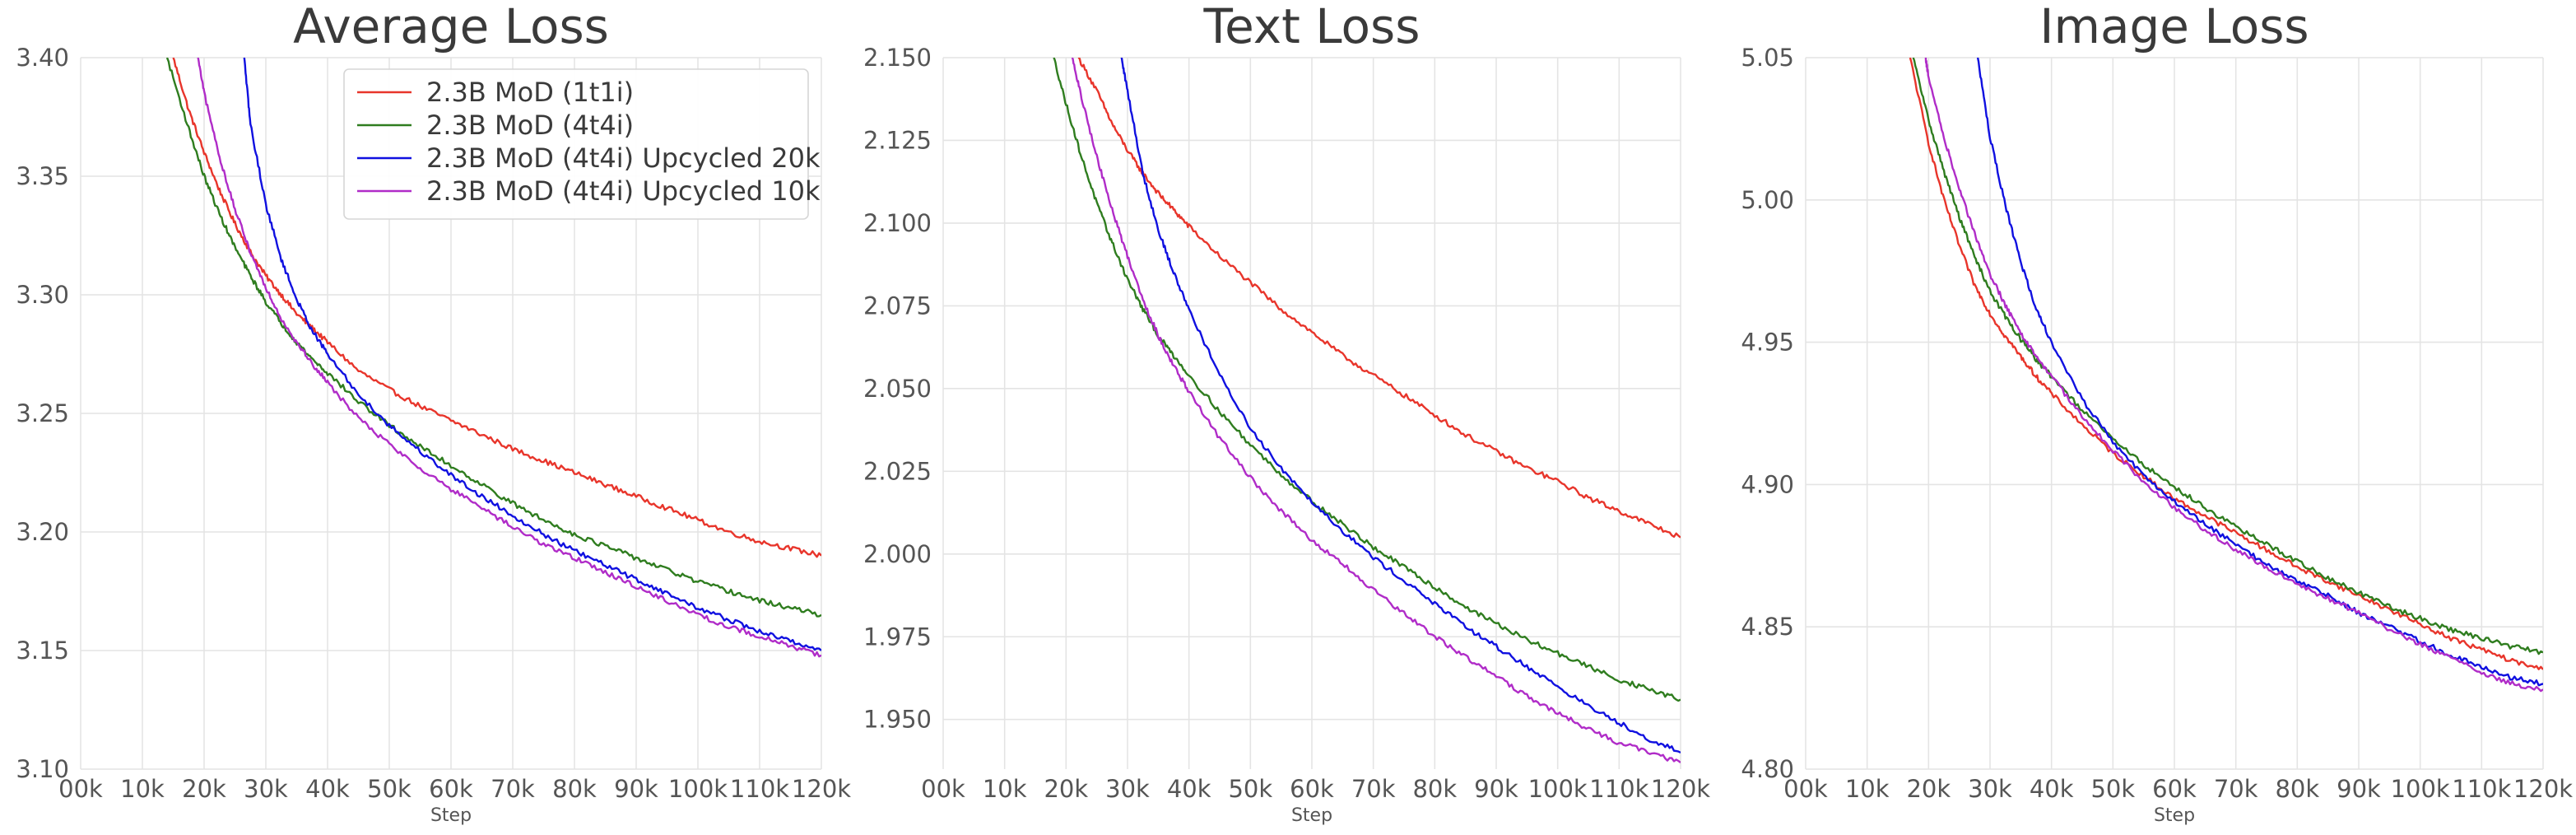 The image size is (2576, 835). What do you see at coordinates (897, 389) in the screenshot?
I see `y-tick-label: 2.050` at bounding box center [897, 389].